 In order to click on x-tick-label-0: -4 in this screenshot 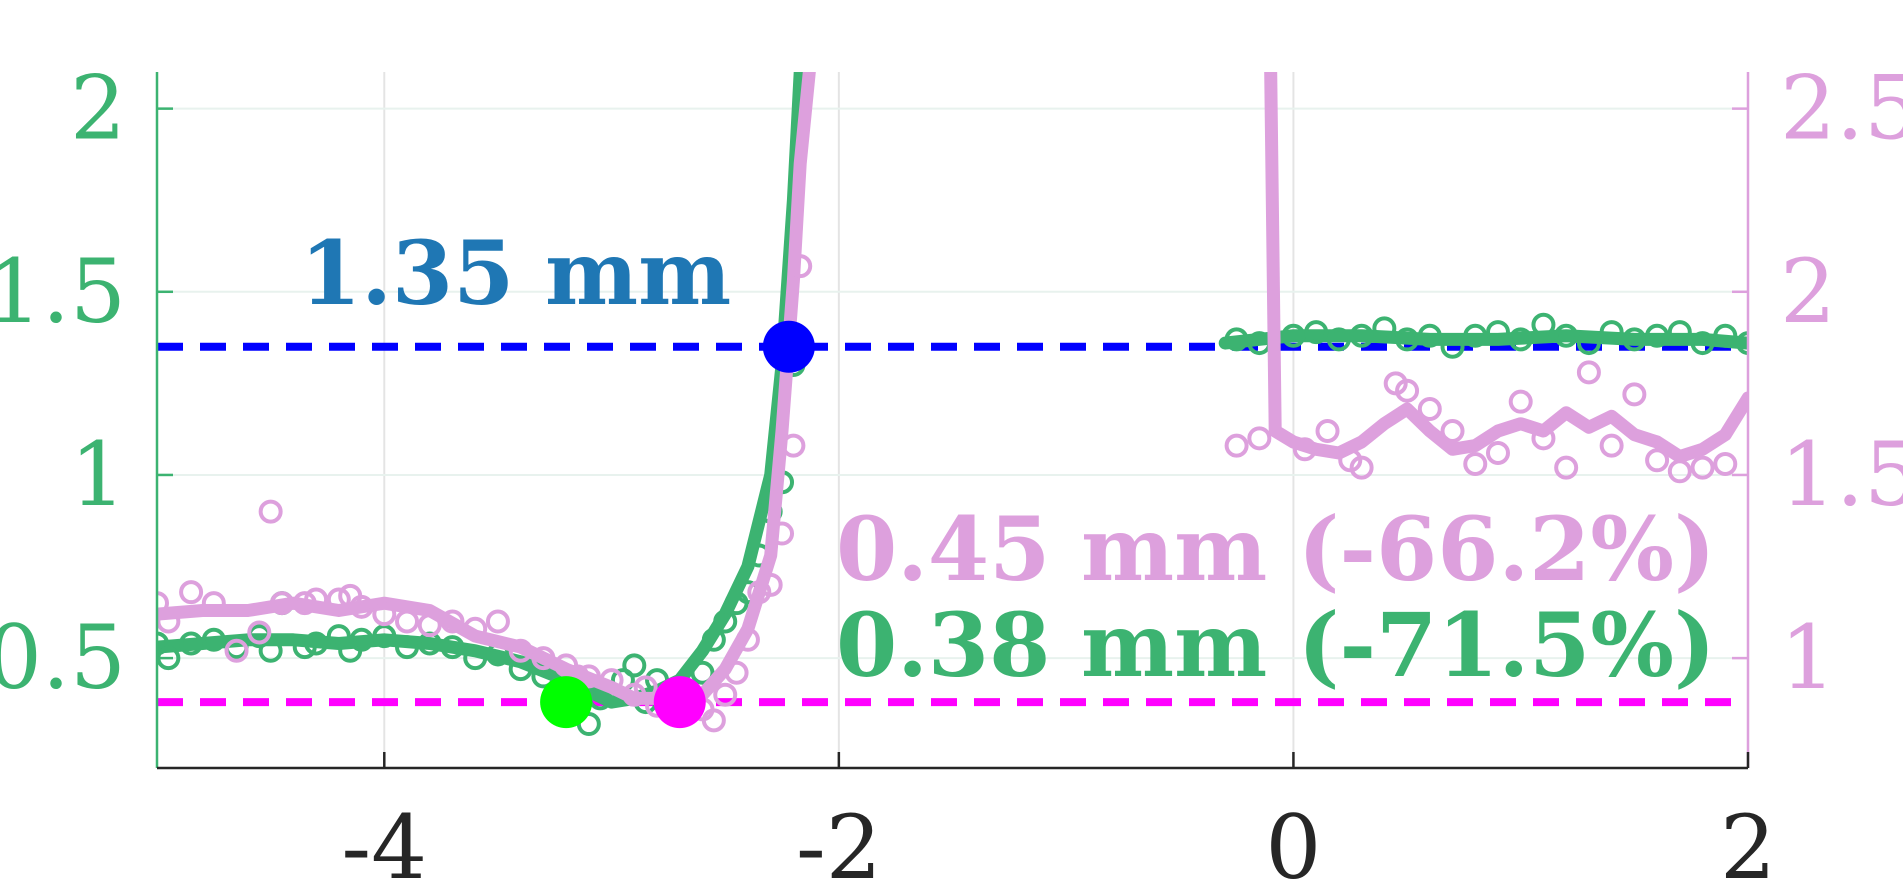, I will do `click(384, 840)`.